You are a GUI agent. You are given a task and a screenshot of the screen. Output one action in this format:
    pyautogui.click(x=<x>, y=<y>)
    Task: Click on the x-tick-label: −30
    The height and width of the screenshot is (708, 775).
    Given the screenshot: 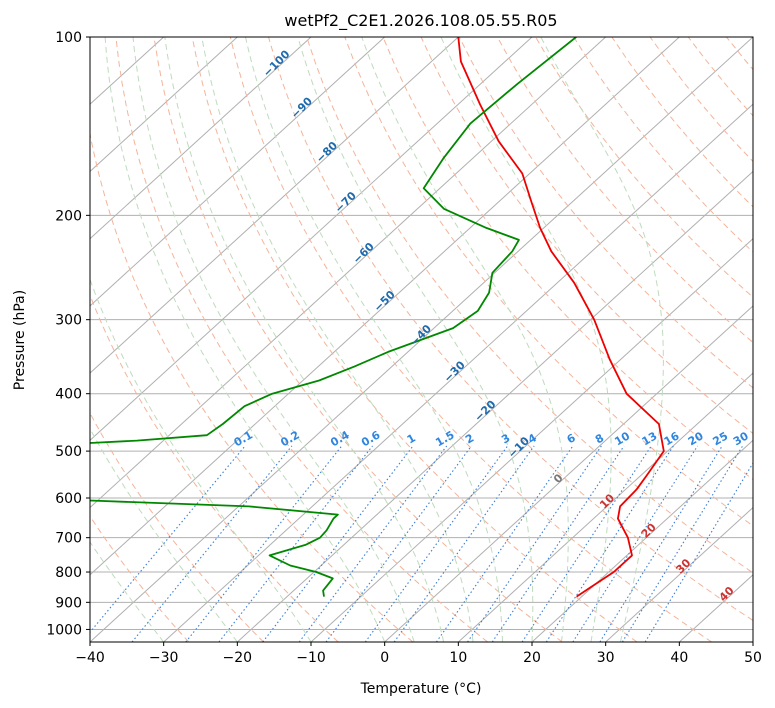 What is the action you would take?
    pyautogui.click(x=164, y=658)
    